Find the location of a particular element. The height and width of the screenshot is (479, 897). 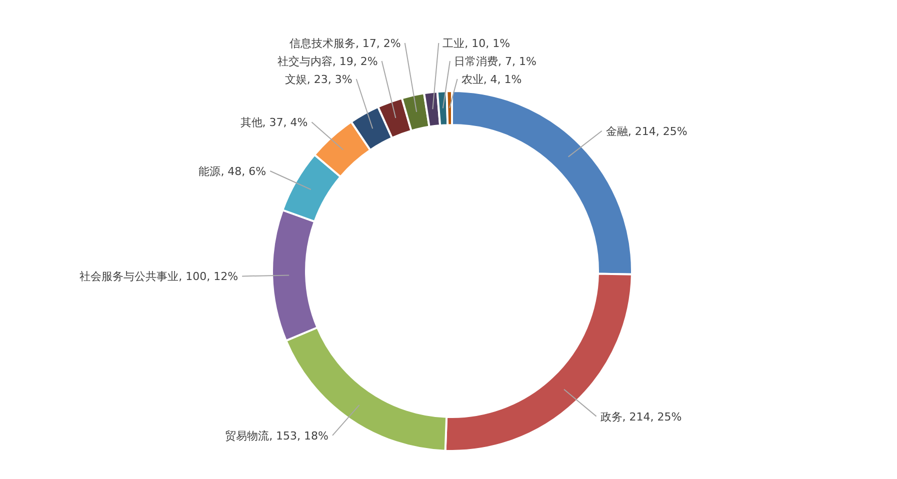

slice-label: 社会服务与公共事业, 100, 12% is located at coordinates (159, 277).